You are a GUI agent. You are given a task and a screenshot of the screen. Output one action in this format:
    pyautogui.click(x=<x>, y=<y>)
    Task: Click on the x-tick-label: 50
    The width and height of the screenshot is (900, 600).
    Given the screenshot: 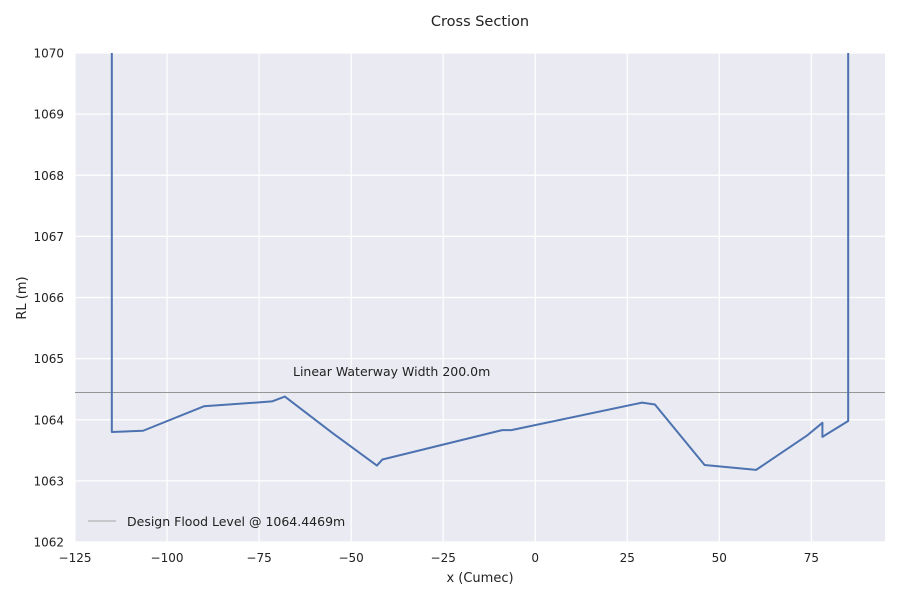 What is the action you would take?
    pyautogui.click(x=719, y=558)
    